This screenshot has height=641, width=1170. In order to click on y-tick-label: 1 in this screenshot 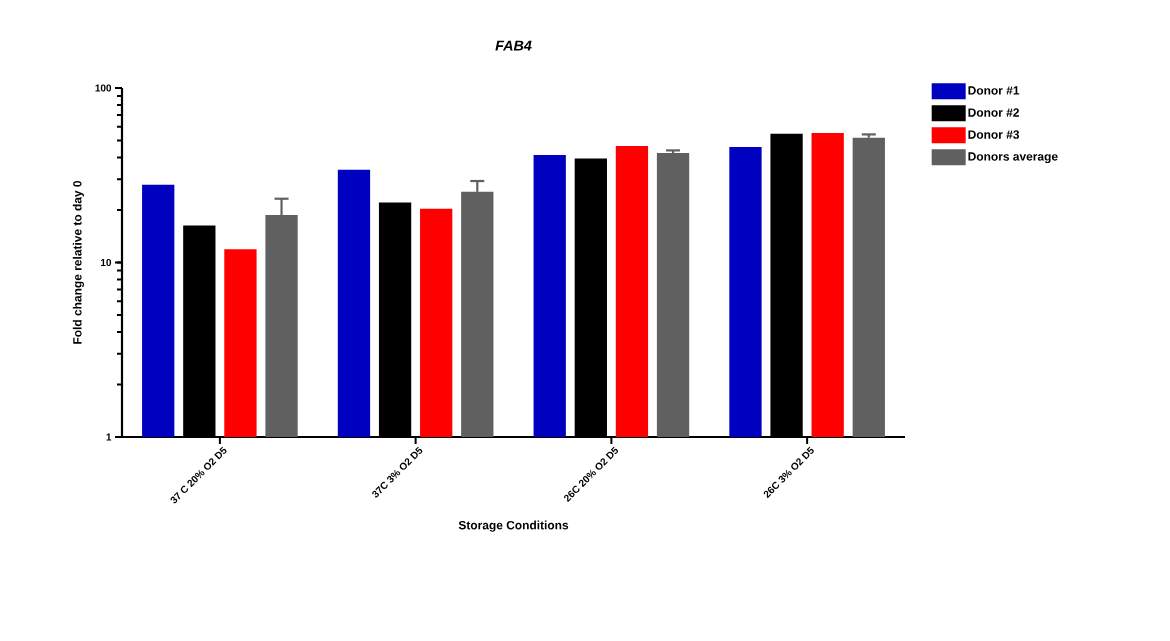, I will do `click(109, 437)`.